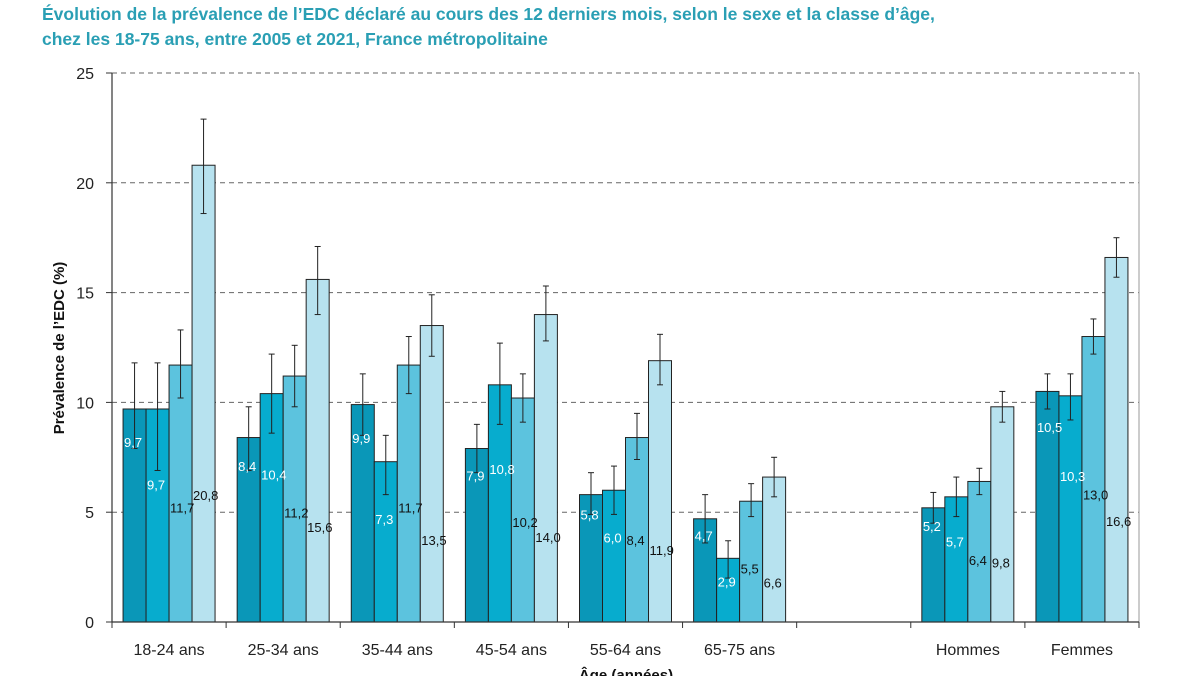 This screenshot has height=676, width=1201. I want to click on data-label-s1-c6: 5,2, so click(932, 526).